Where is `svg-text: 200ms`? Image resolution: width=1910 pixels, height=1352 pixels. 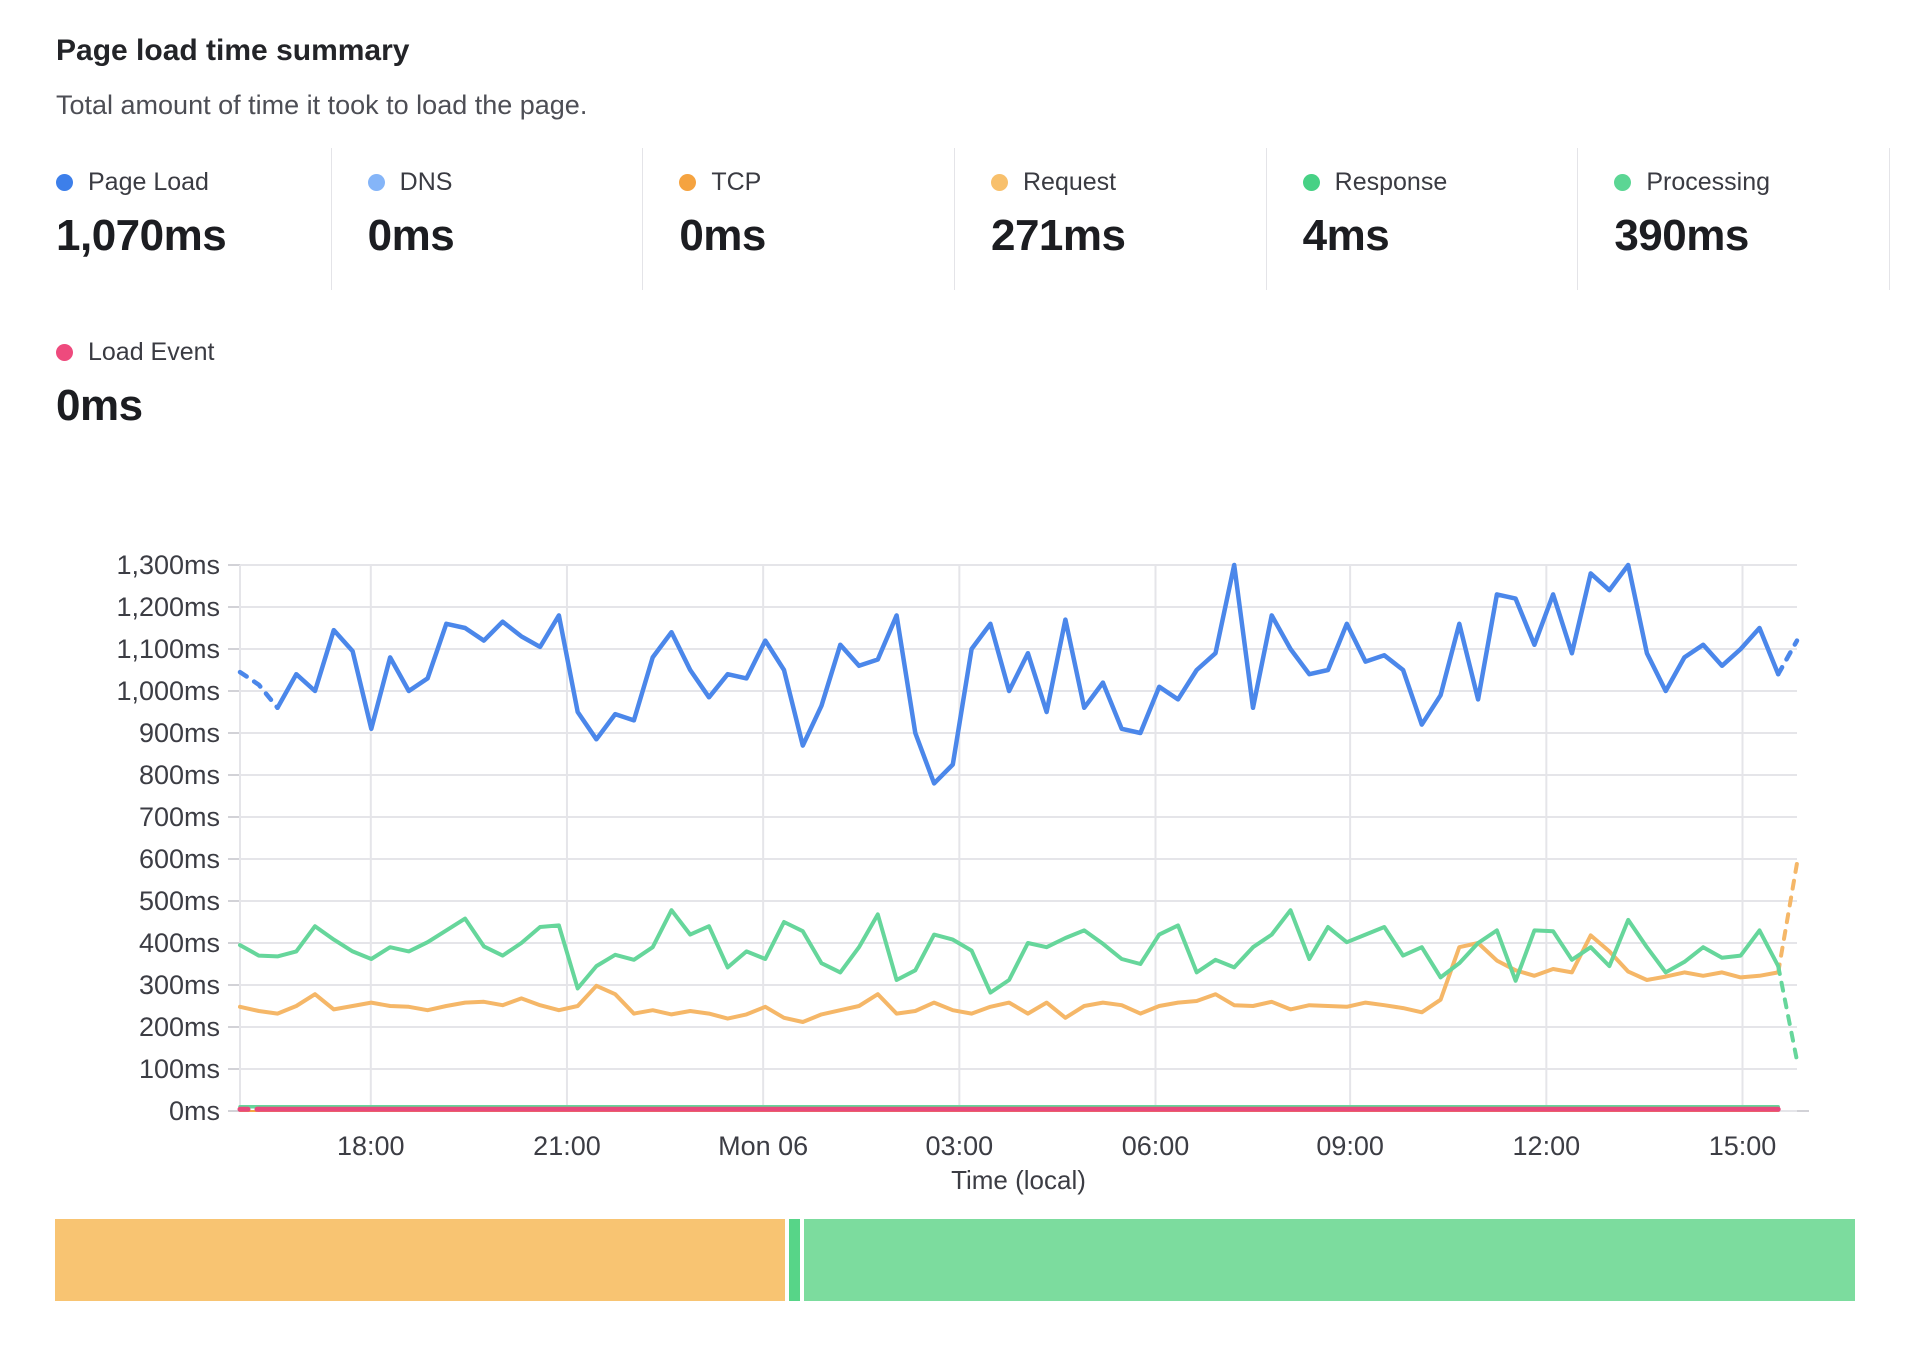 svg-text: 200ms is located at coordinates (179, 1027).